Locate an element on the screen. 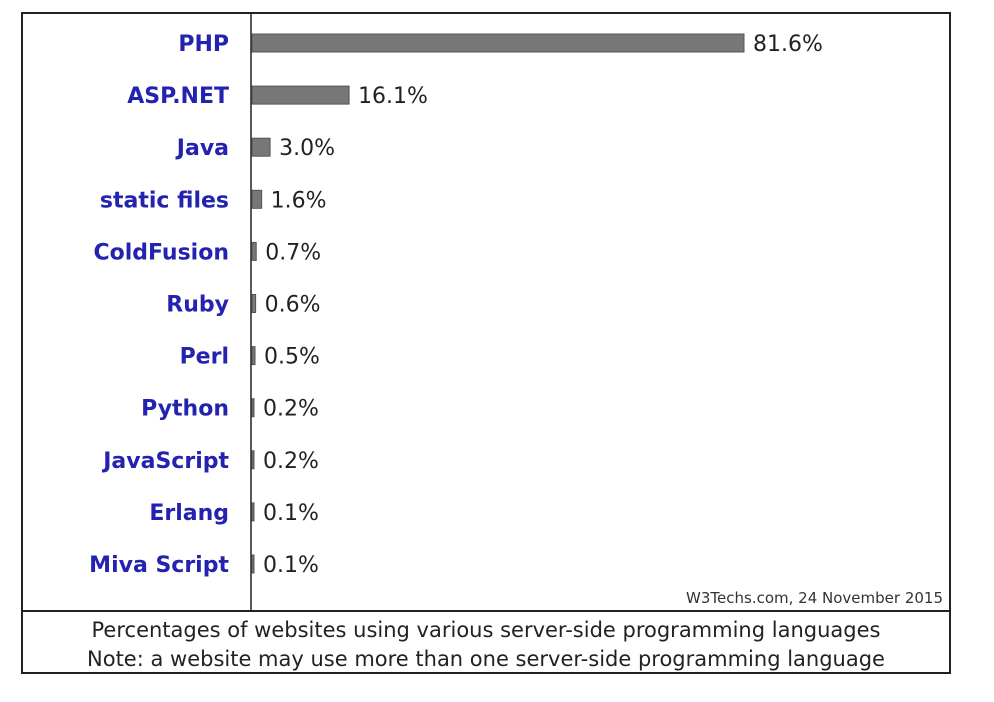  source-credit: W3Techs.com, 24 November 2015 is located at coordinates (814, 598).